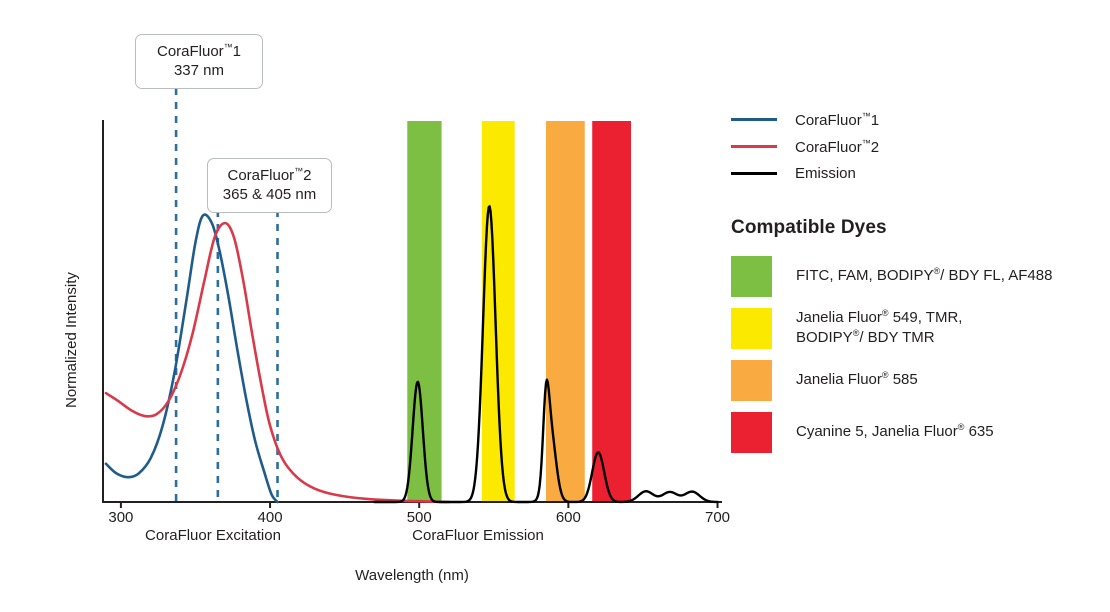 This screenshot has width=1110, height=612. I want to click on dye-label: Janelia Fluor® 549, TMR, BODIPY®/ BDY TMR, so click(879, 328).